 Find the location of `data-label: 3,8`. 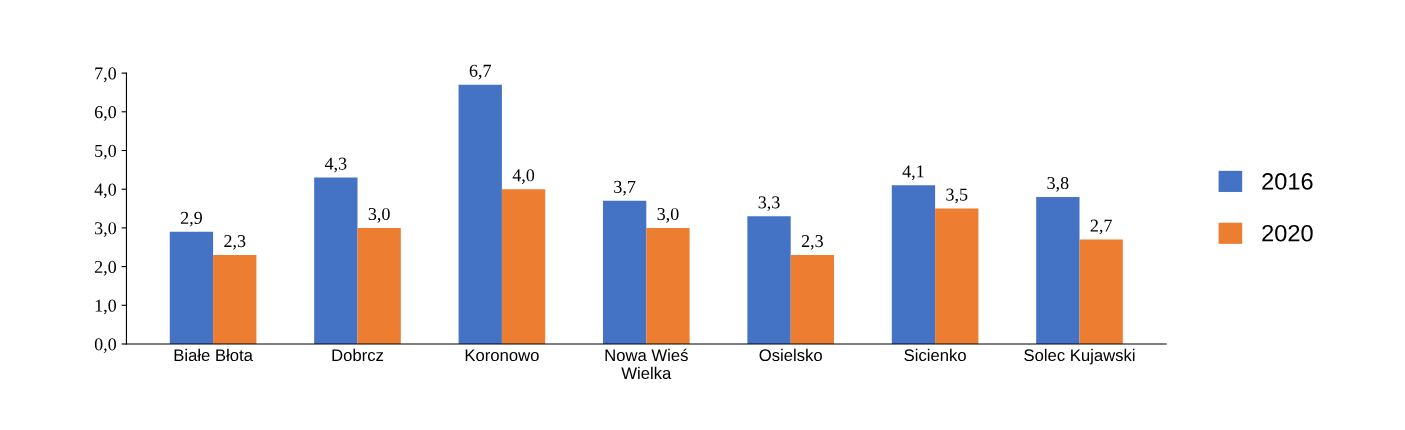

data-label: 3,8 is located at coordinates (1058, 184).